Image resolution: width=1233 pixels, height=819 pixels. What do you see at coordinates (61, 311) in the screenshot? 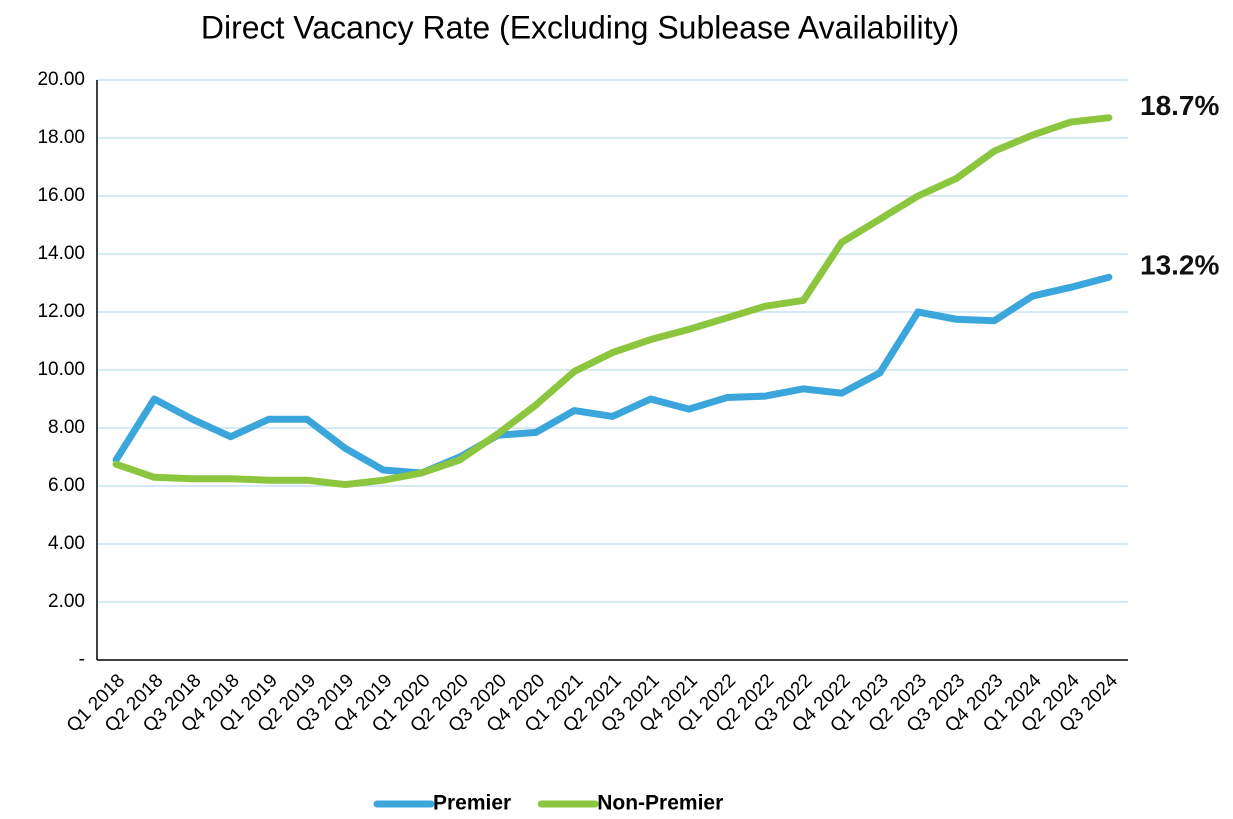
I see `y-tick-label: 12.00` at bounding box center [61, 311].